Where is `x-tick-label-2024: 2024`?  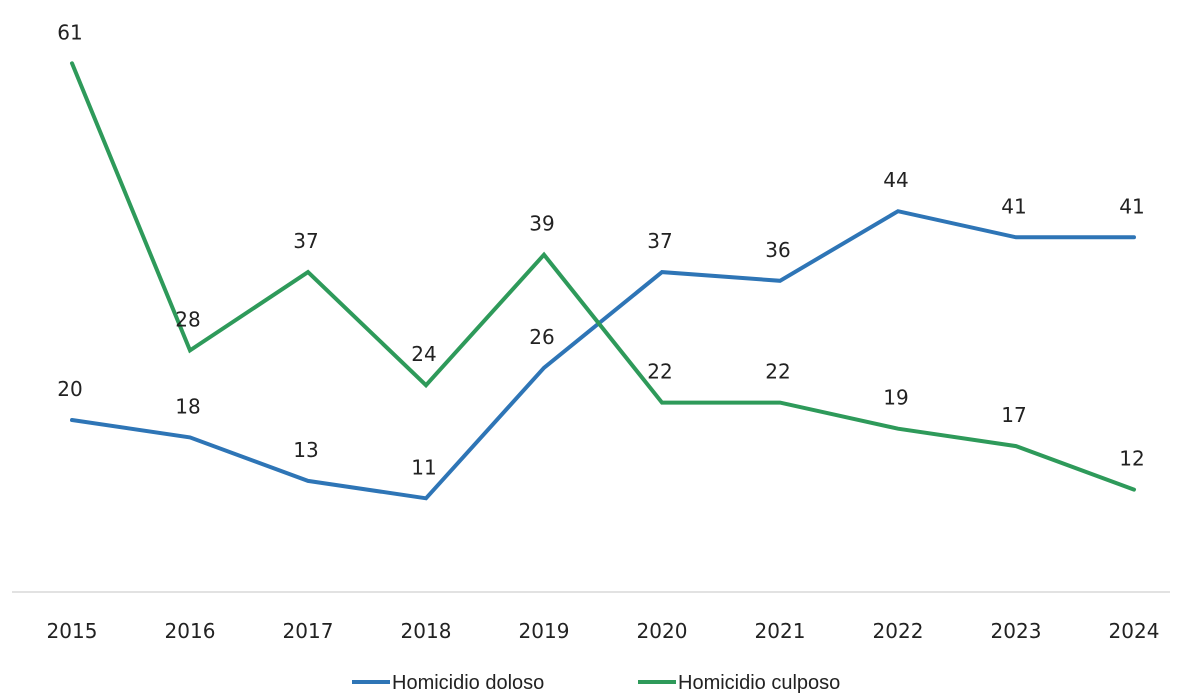
x-tick-label-2024: 2024 is located at coordinates (1134, 631).